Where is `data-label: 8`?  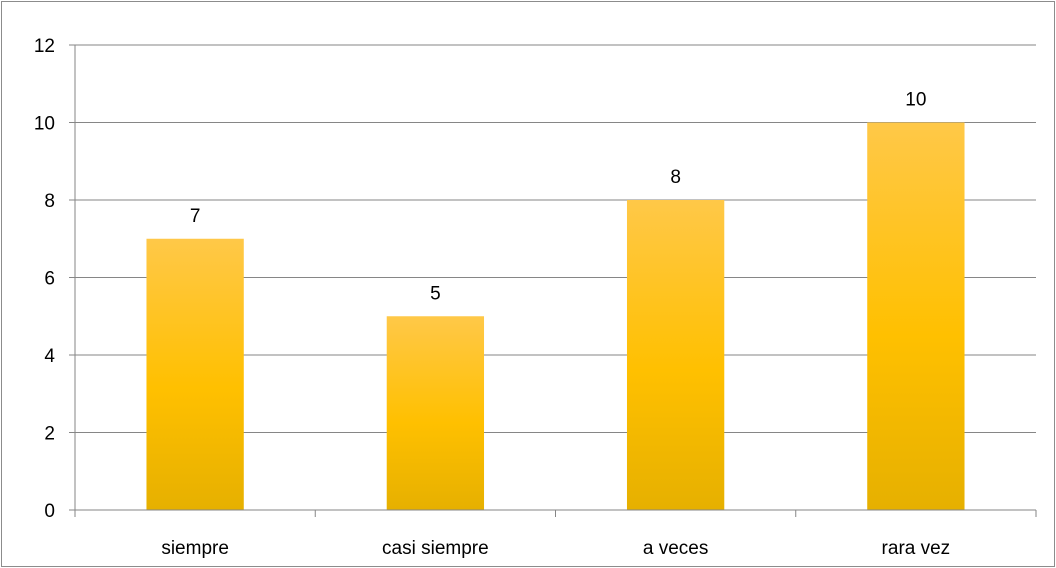 data-label: 8 is located at coordinates (675, 177).